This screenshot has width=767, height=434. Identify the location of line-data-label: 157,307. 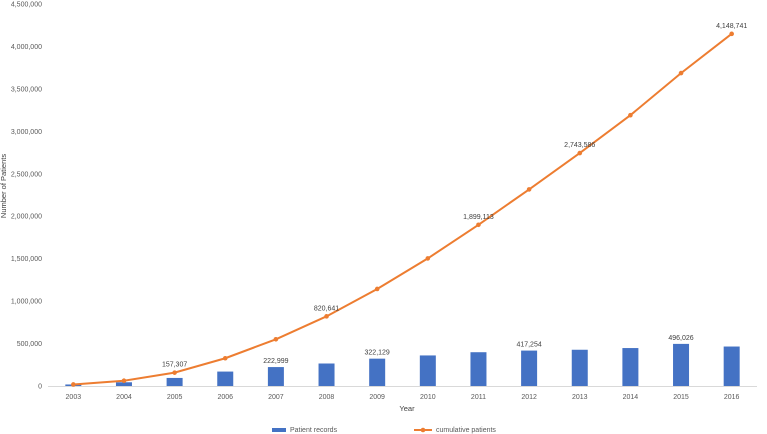
(174, 365).